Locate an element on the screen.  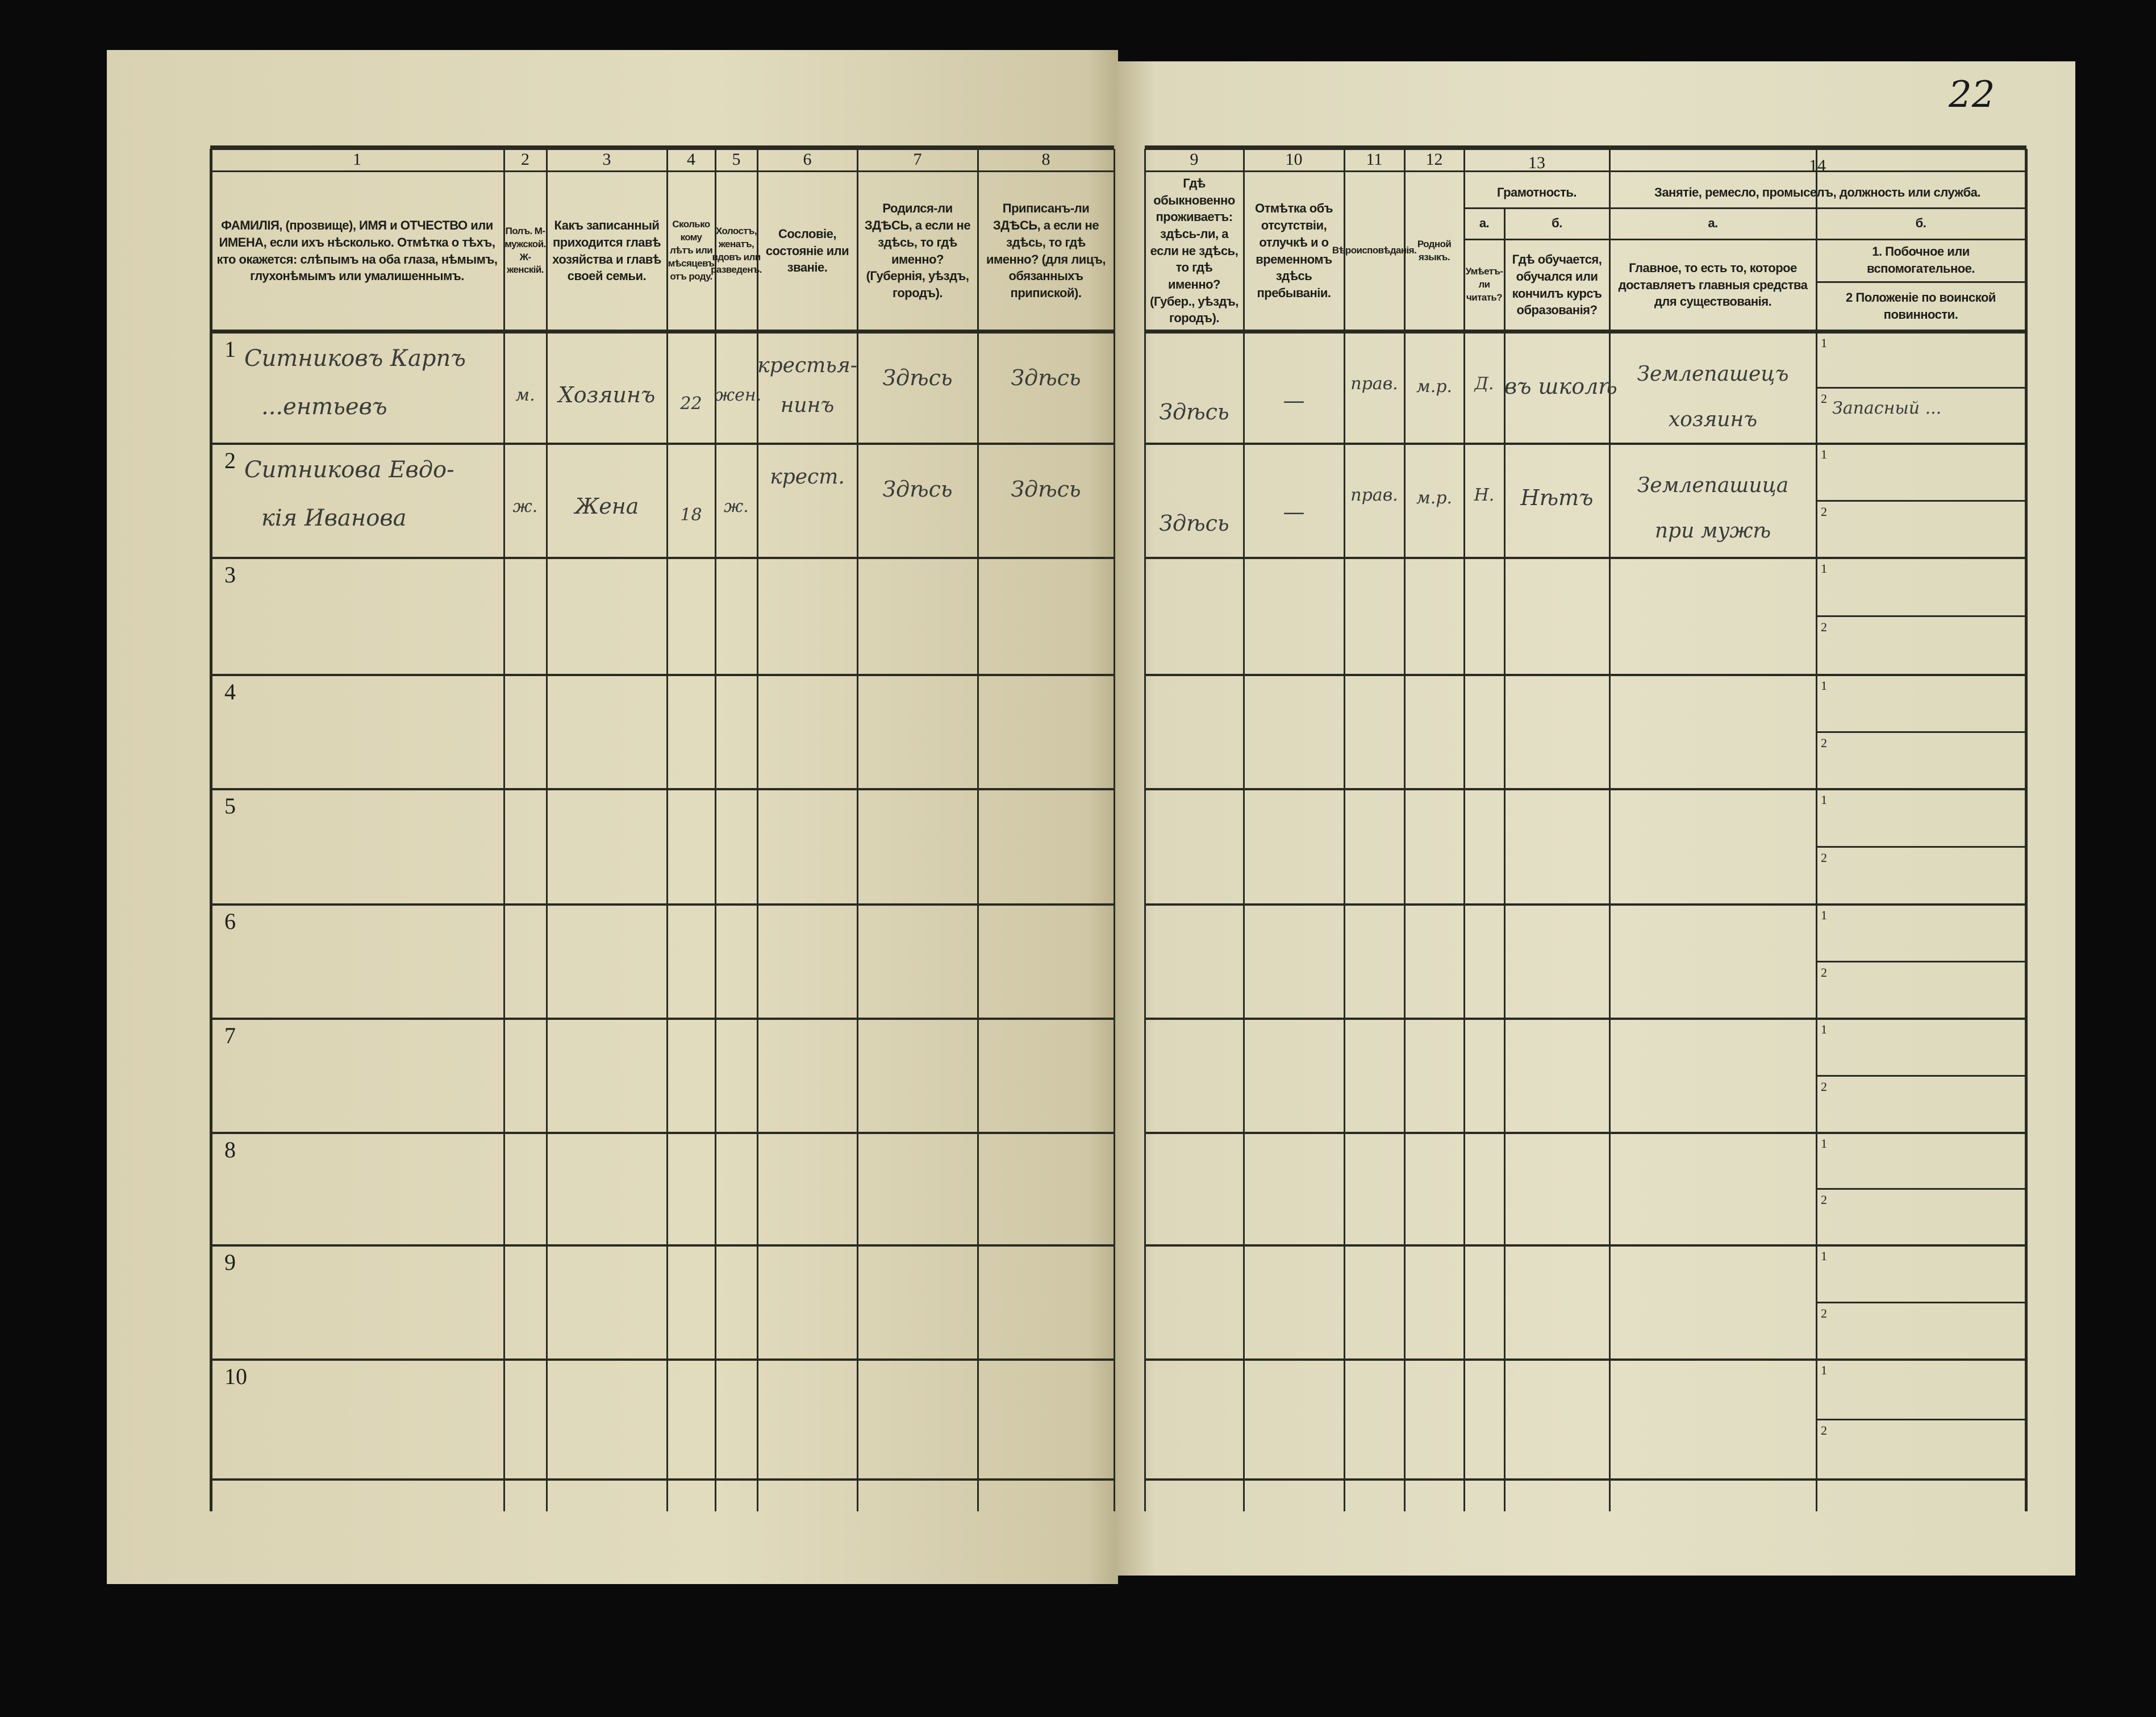
column-number-c11: 11 is located at coordinates (1374, 159).